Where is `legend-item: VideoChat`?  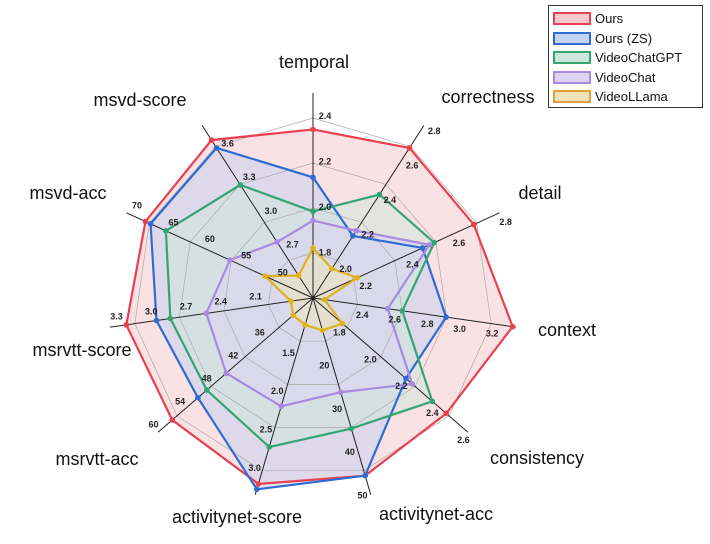 legend-item: VideoChat is located at coordinates (625, 78).